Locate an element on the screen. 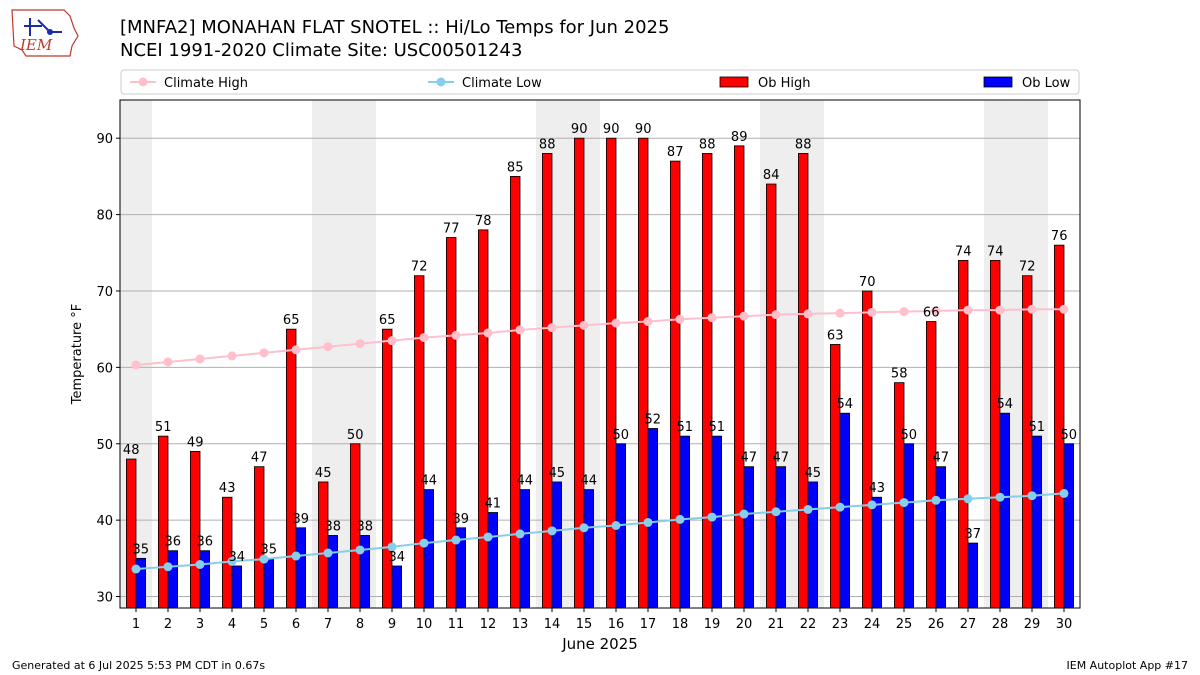 The height and width of the screenshot is (675, 1200). legend-point-swatch is located at coordinates (441, 82).